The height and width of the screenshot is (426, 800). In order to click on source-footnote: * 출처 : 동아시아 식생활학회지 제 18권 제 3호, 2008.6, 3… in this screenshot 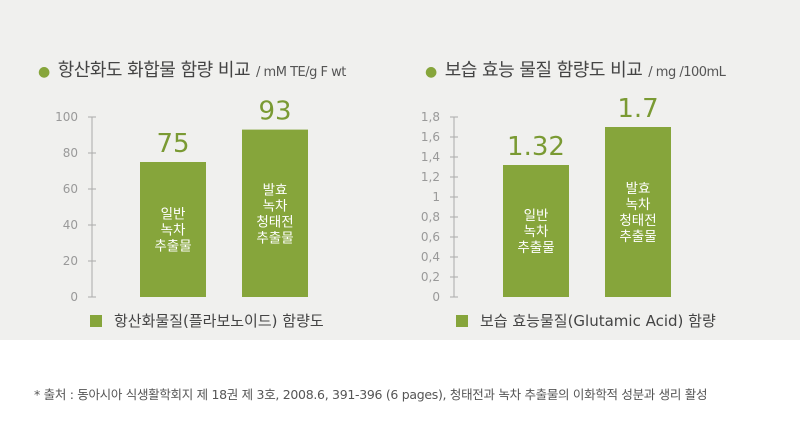, I will do `click(371, 394)`.